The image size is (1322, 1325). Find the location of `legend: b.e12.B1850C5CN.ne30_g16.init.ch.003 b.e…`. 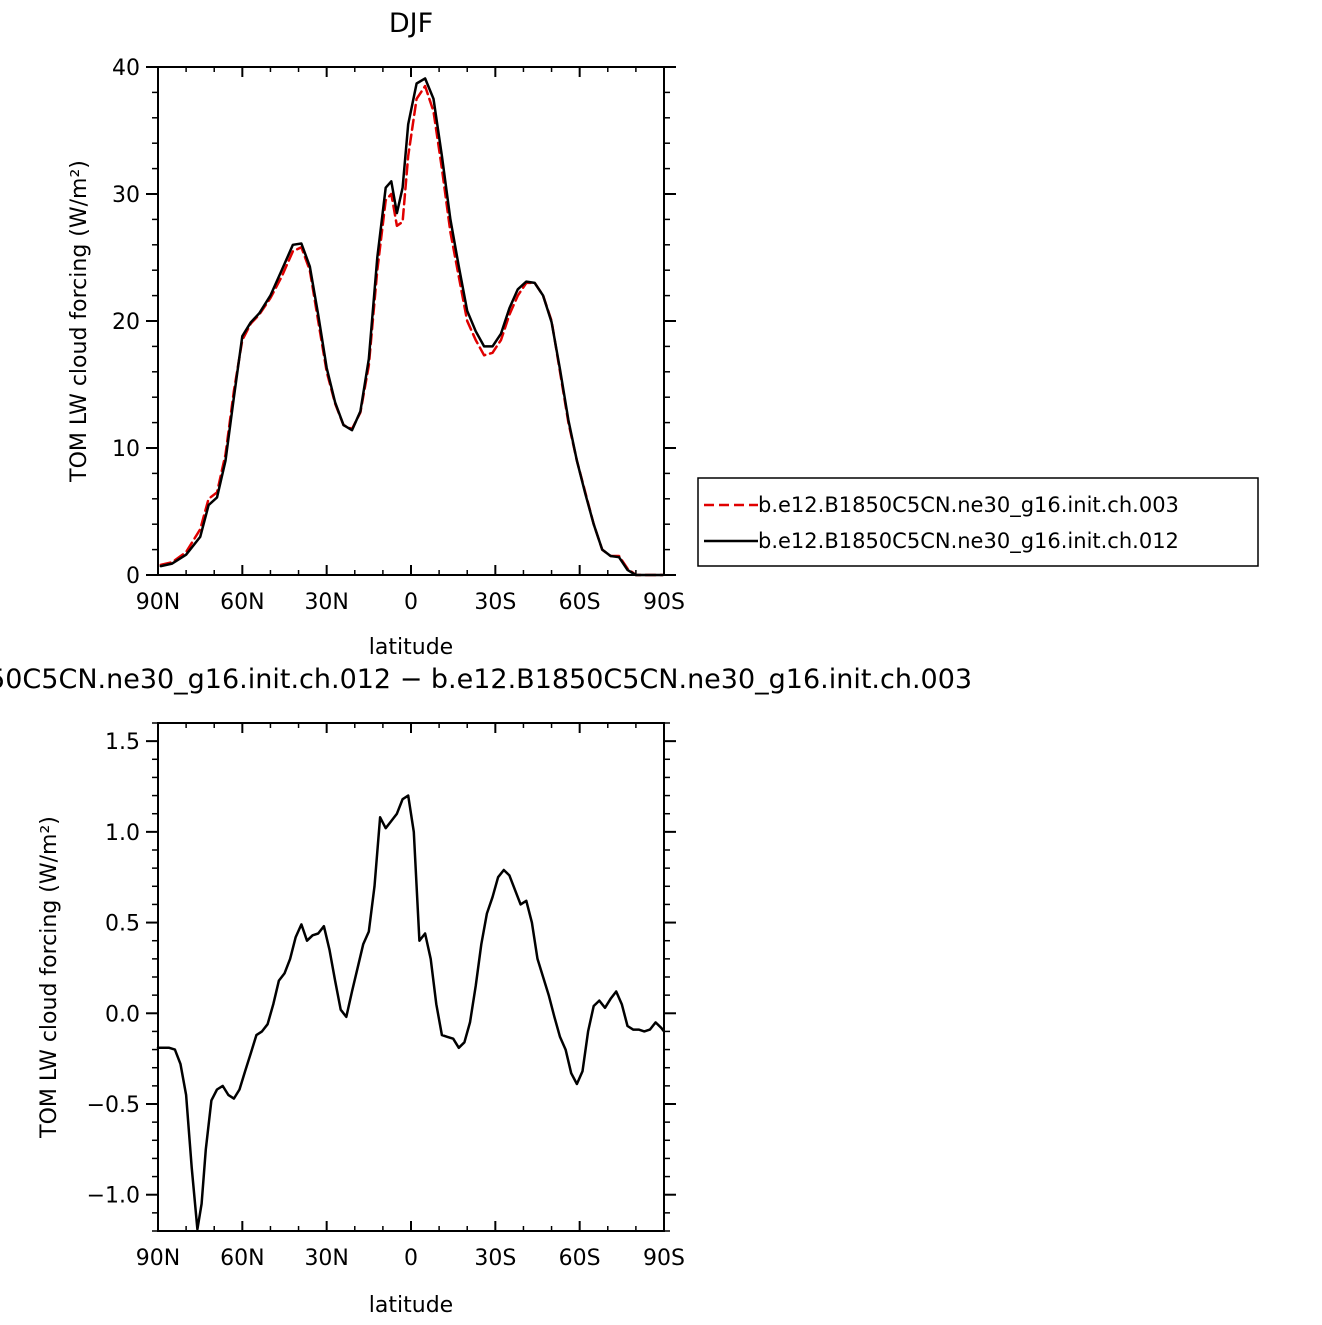

legend: b.e12.B1850C5CN.ne30_g16.init.ch.003 b.e… is located at coordinates (978, 522).